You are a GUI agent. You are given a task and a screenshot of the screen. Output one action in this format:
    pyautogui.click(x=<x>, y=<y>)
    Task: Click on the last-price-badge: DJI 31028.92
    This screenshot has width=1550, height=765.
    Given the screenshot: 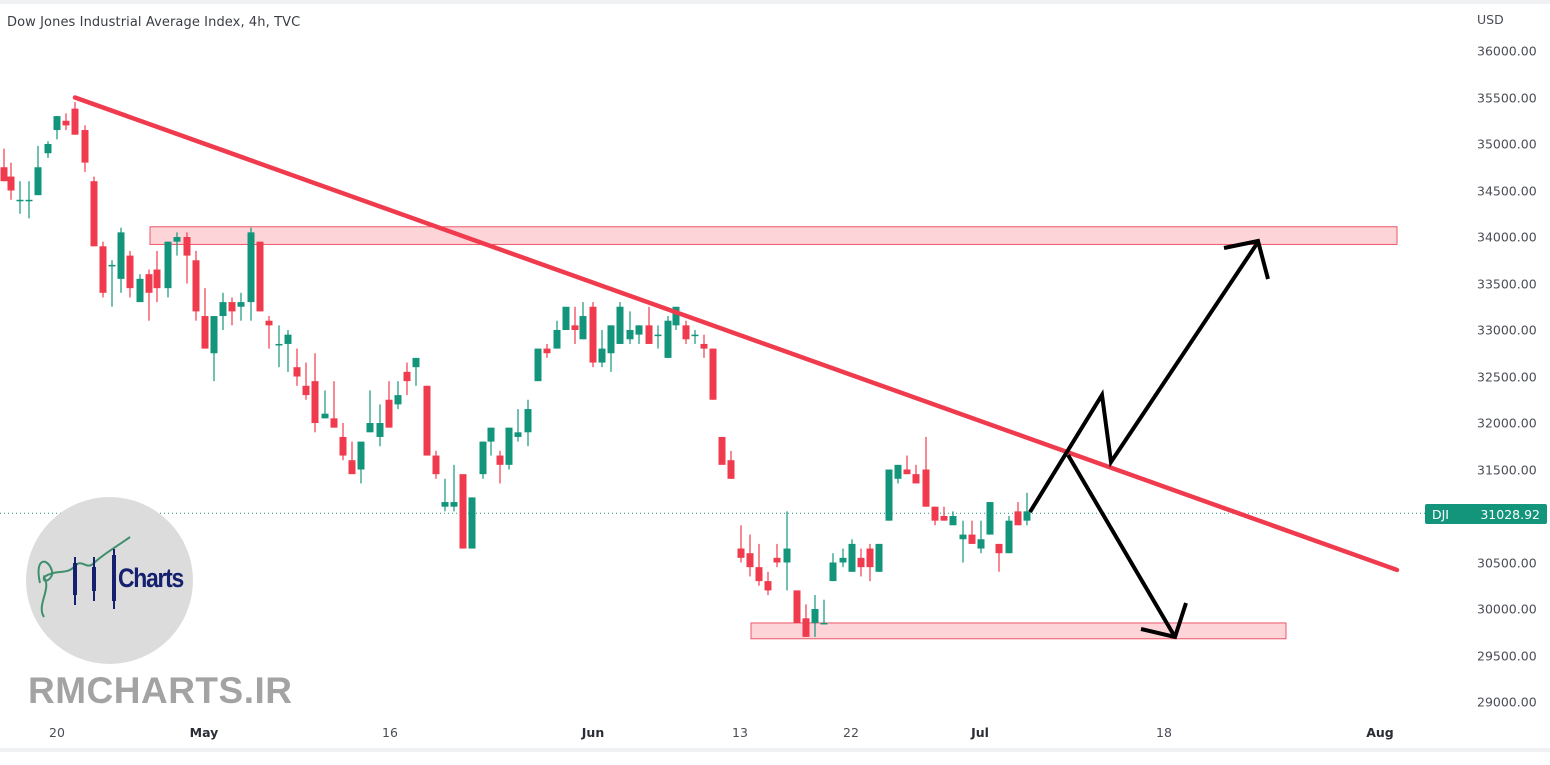 What is the action you would take?
    pyautogui.click(x=1486, y=514)
    